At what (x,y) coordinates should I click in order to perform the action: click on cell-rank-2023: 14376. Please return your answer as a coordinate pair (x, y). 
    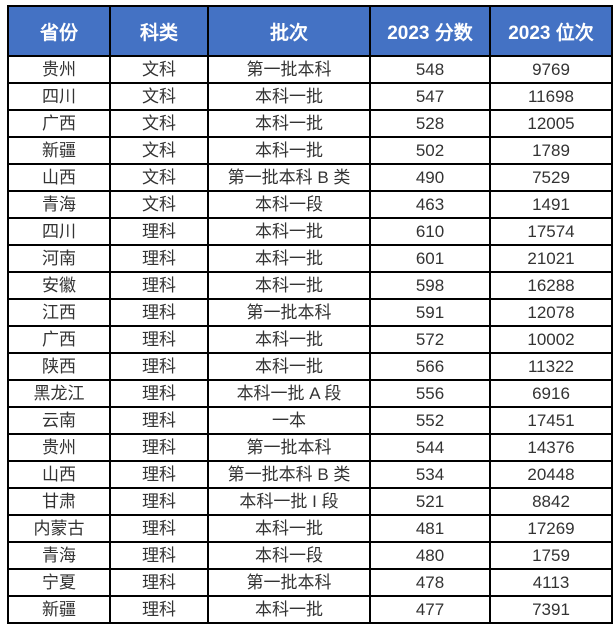
    Looking at the image, I should click on (551, 447).